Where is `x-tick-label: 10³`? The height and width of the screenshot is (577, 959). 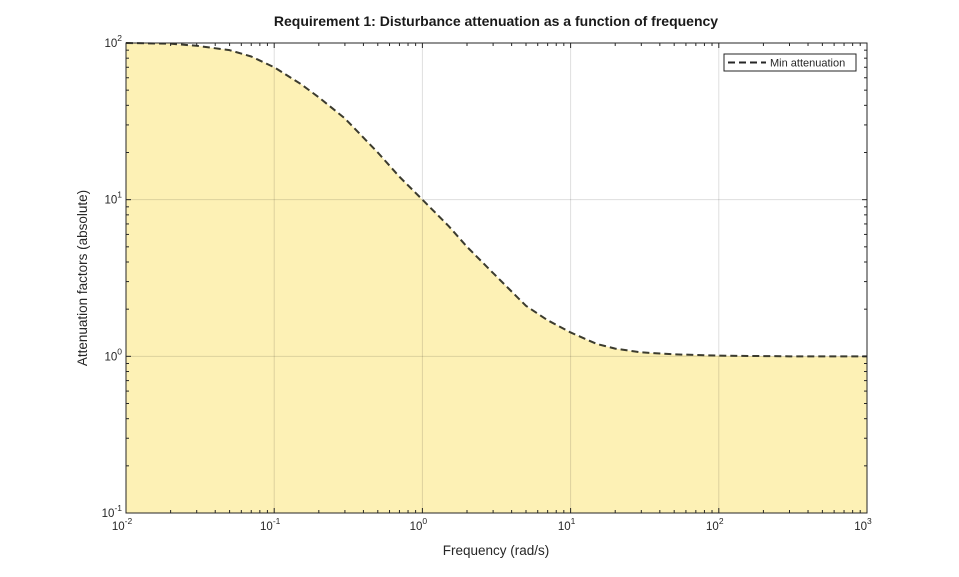 x-tick-label: 10³ is located at coordinates (863, 524).